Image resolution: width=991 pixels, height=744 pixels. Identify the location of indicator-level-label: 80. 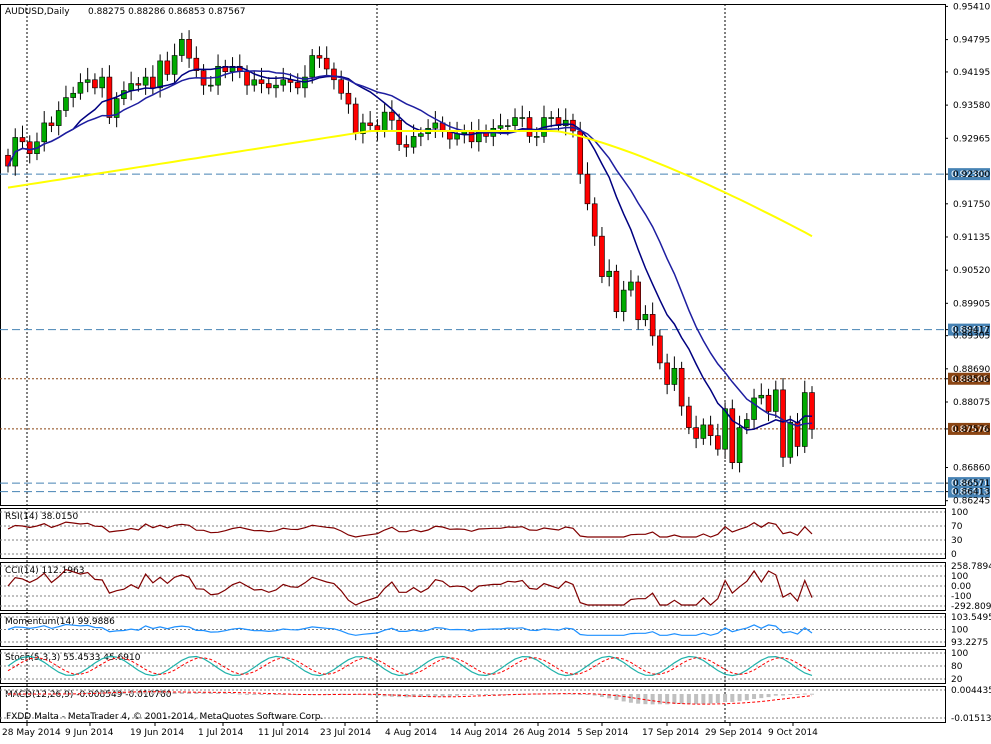
(957, 667).